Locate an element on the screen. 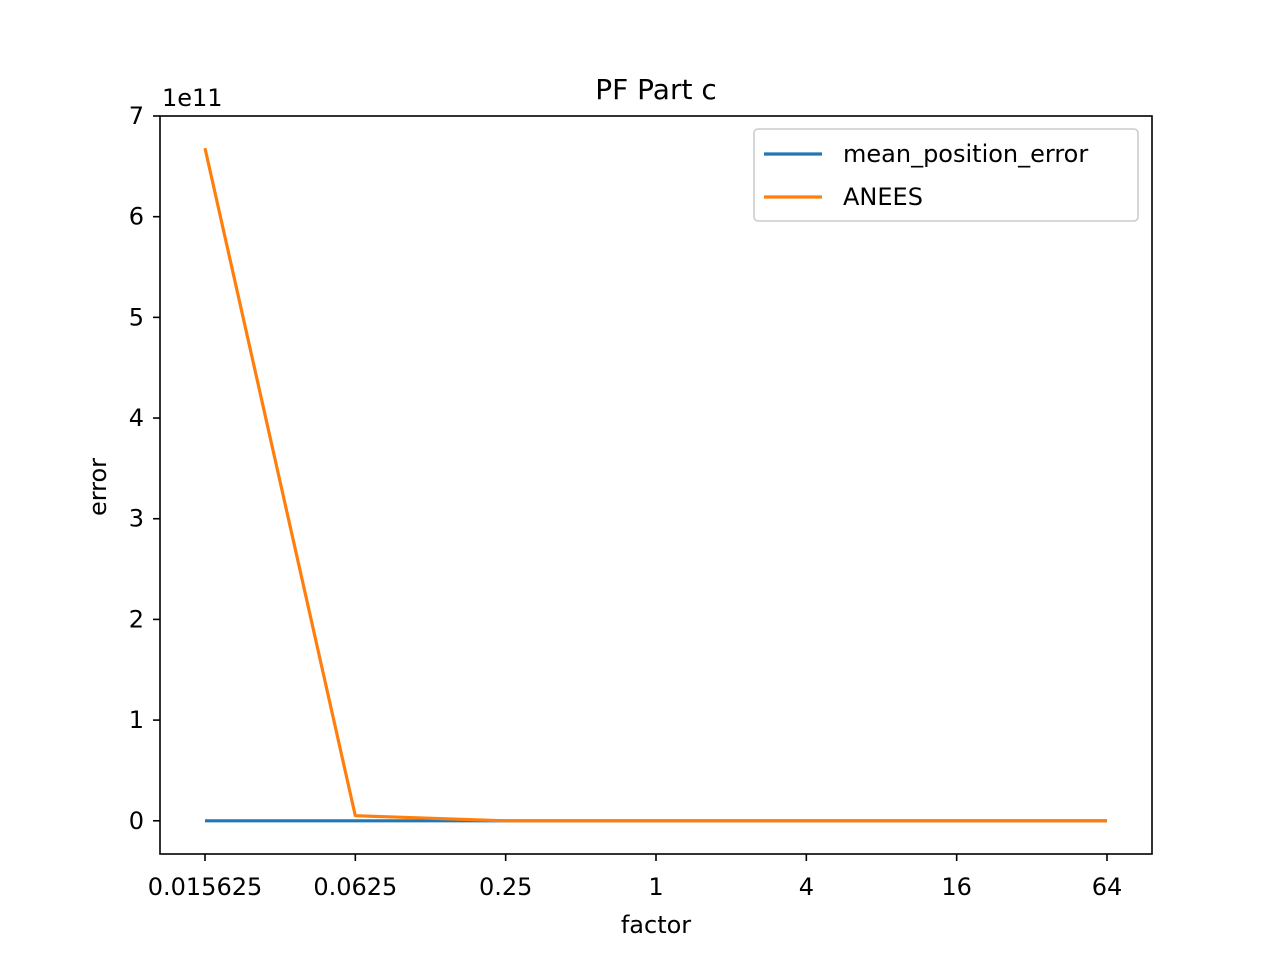 The image size is (1280, 960). legend-box is located at coordinates (946, 175).